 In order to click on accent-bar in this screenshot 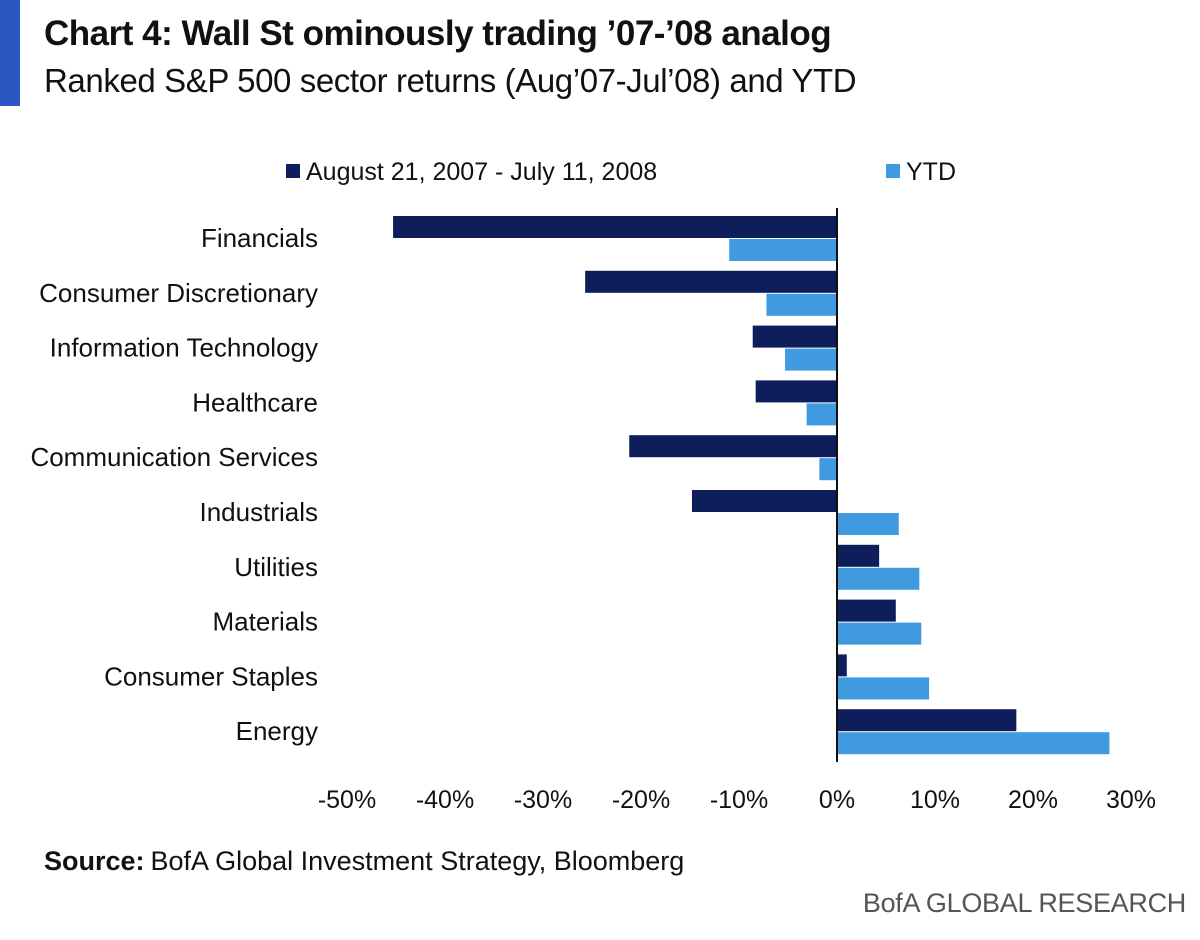, I will do `click(10, 53)`.